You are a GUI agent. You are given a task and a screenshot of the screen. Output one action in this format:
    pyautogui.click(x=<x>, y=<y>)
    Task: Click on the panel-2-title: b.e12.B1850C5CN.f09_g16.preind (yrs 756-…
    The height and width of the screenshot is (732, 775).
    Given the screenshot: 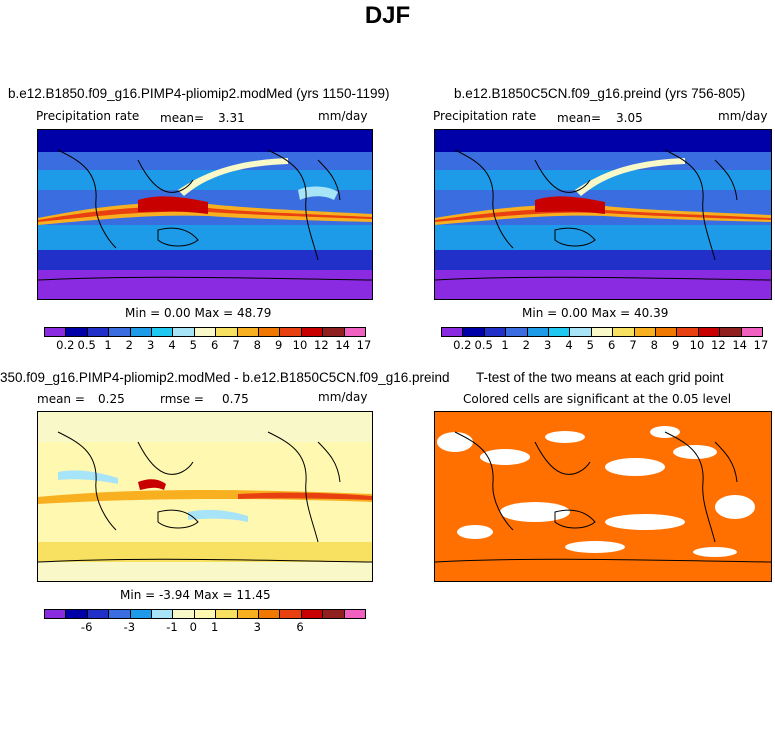 What is the action you would take?
    pyautogui.click(x=600, y=93)
    